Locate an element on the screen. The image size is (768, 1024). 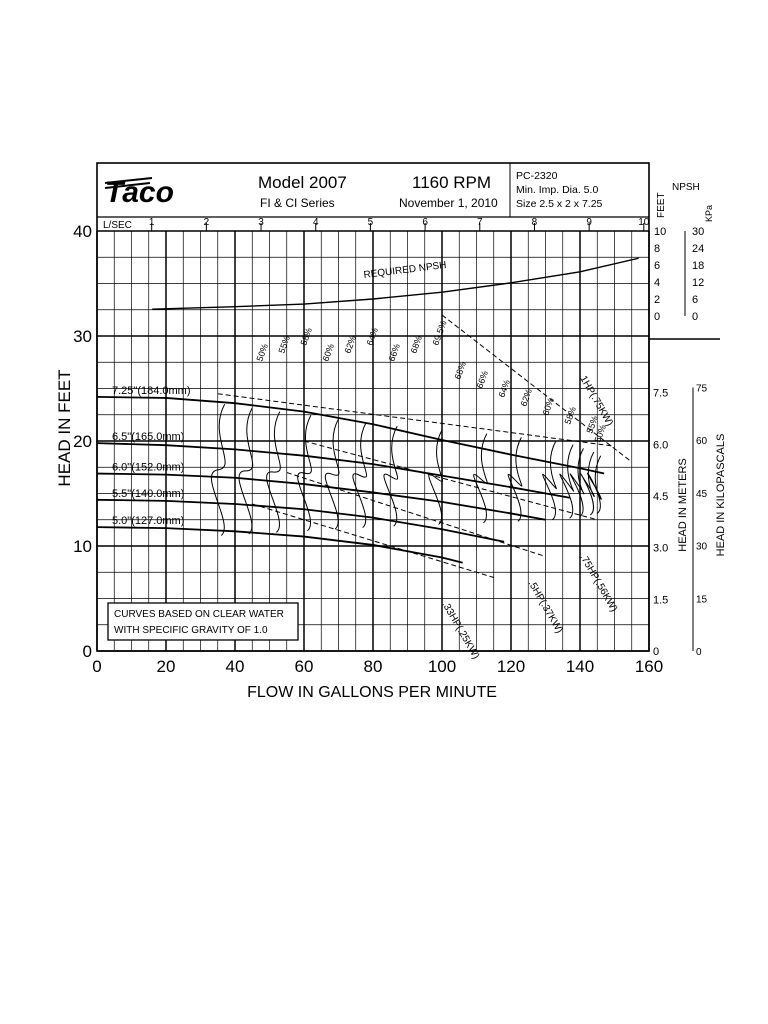
efficiency-label: 50% is located at coordinates (262, 352).